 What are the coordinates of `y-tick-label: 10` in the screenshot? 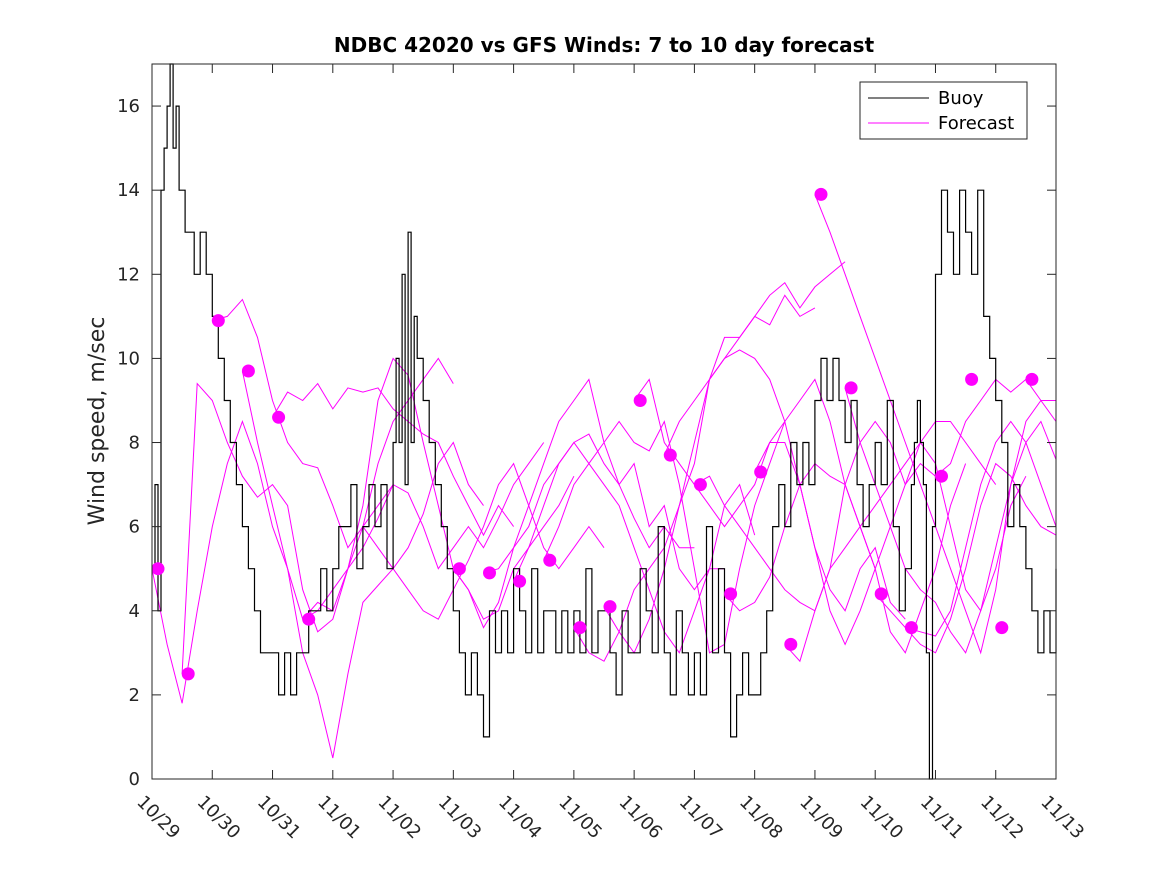 It's located at (128, 358).